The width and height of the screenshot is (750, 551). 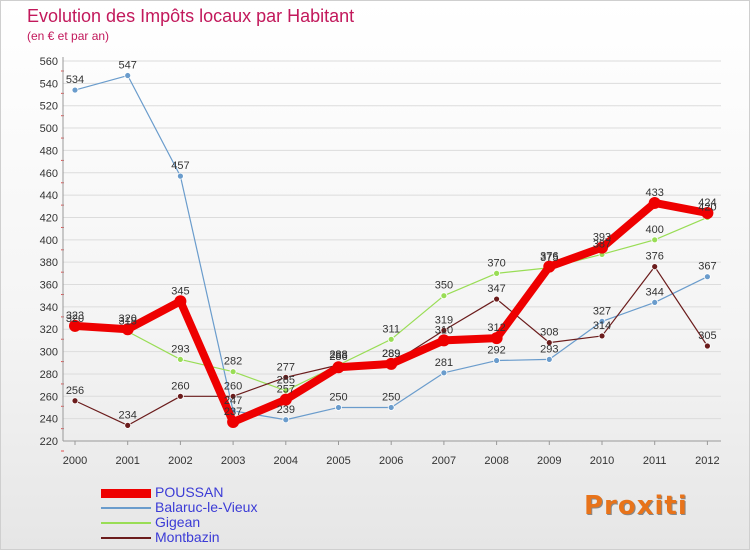 I want to click on data-label-gigean: 387, so click(x=602, y=244).